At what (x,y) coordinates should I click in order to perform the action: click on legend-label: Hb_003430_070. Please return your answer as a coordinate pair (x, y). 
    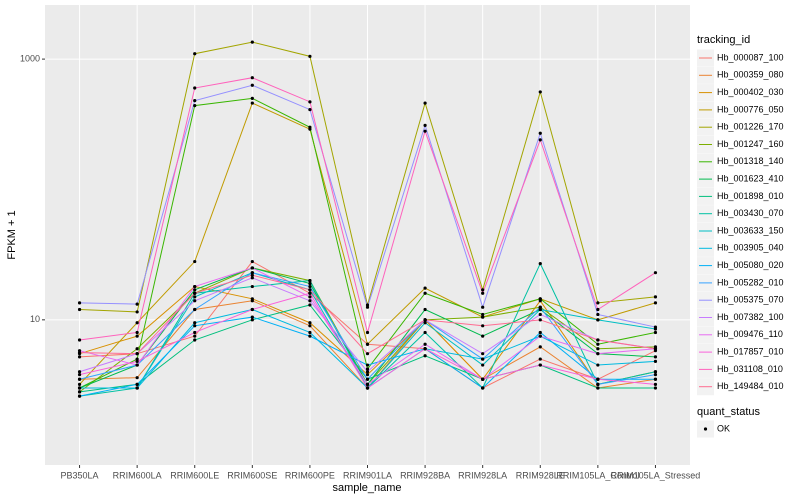
    Looking at the image, I should click on (750, 213).